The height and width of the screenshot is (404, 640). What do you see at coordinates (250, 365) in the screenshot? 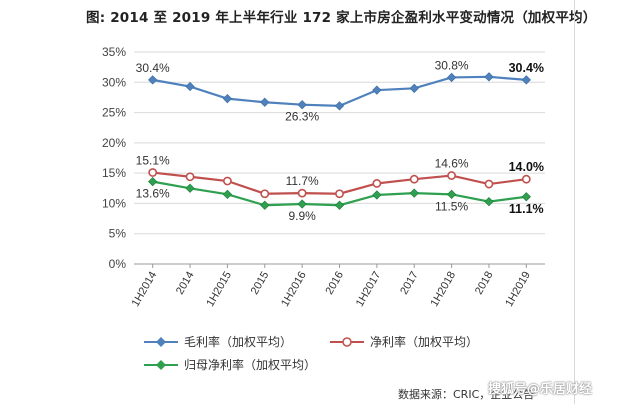
I see `legend-label-attributable-net-margin: 归母净利率（加权平均）` at bounding box center [250, 365].